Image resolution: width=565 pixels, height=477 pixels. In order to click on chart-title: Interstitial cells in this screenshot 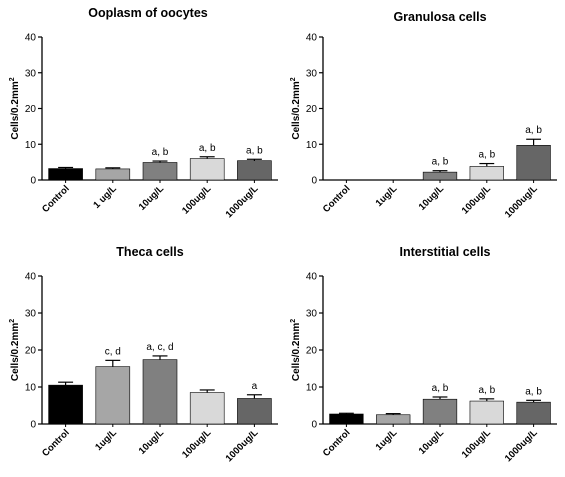, I will do `click(444, 252)`.